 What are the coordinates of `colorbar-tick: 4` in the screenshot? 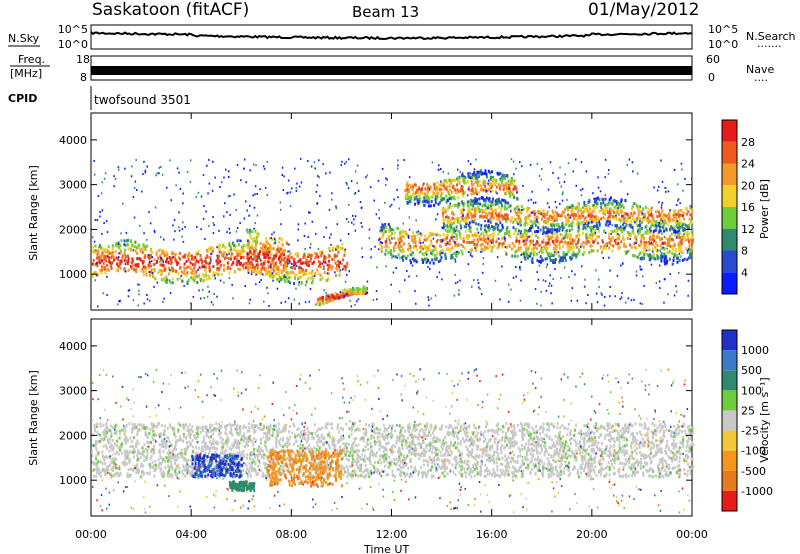 It's located at (744, 272).